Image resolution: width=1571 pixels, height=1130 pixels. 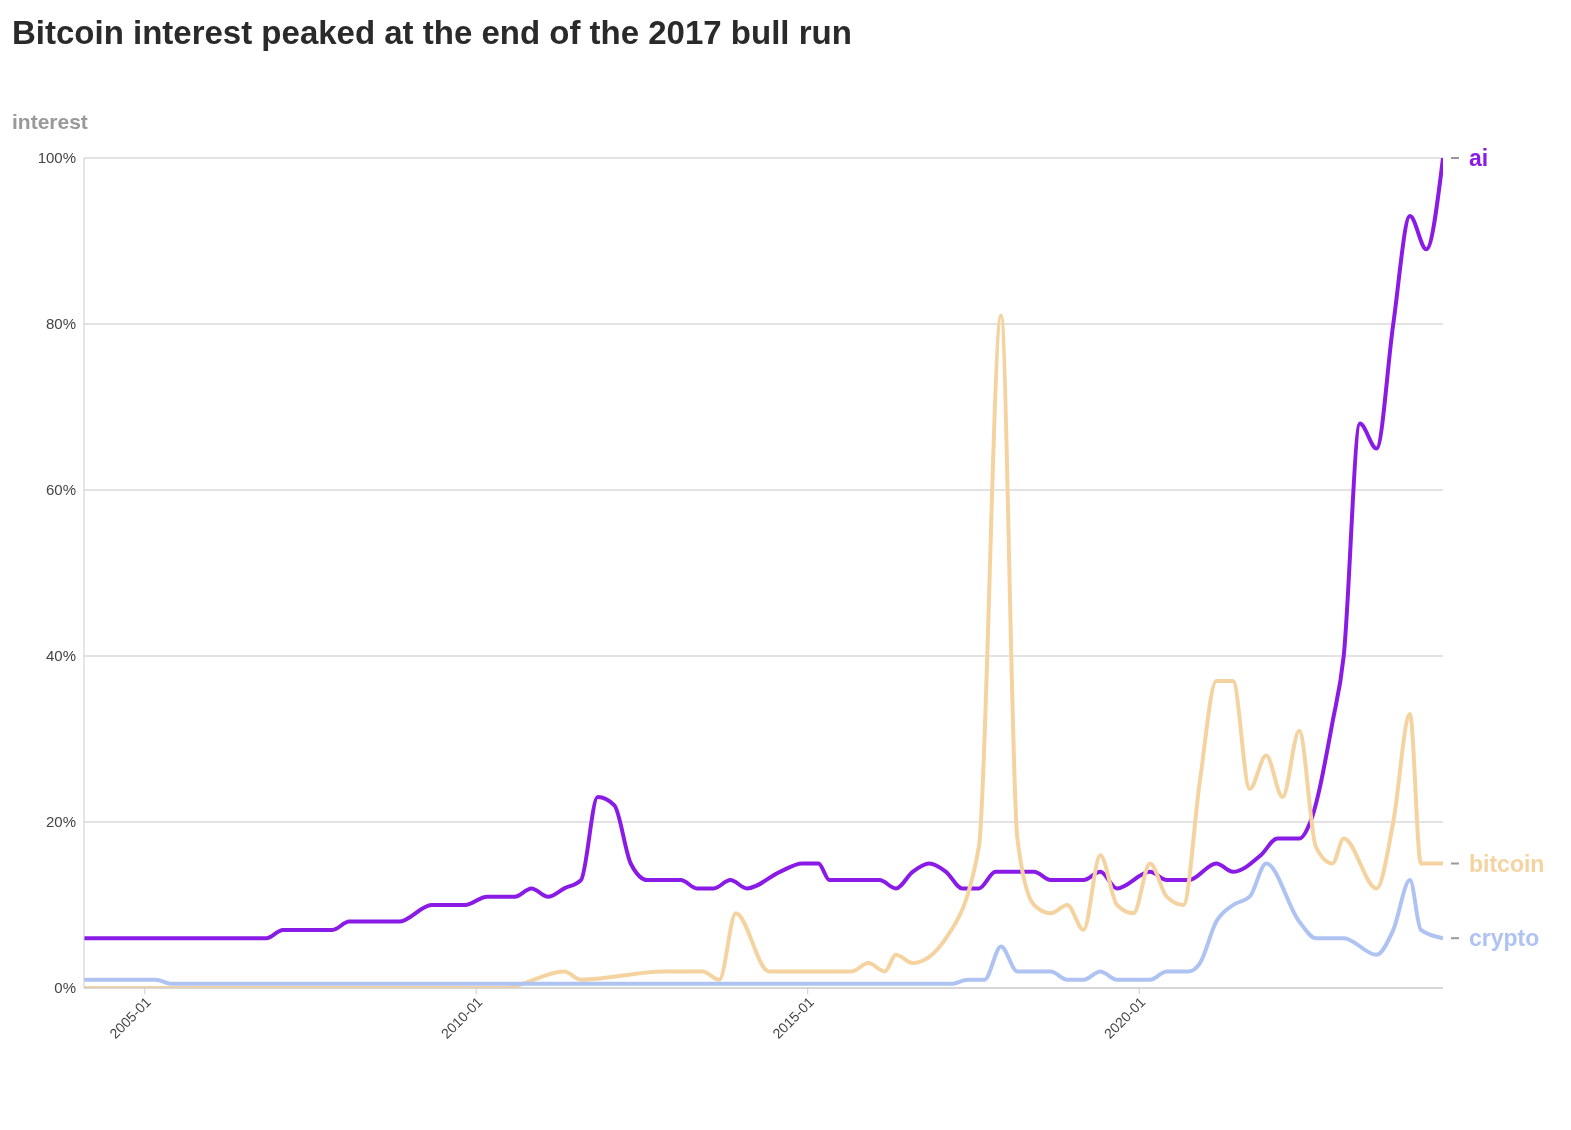 What do you see at coordinates (1507, 863) in the screenshot?
I see `series-label: bitcoin` at bounding box center [1507, 863].